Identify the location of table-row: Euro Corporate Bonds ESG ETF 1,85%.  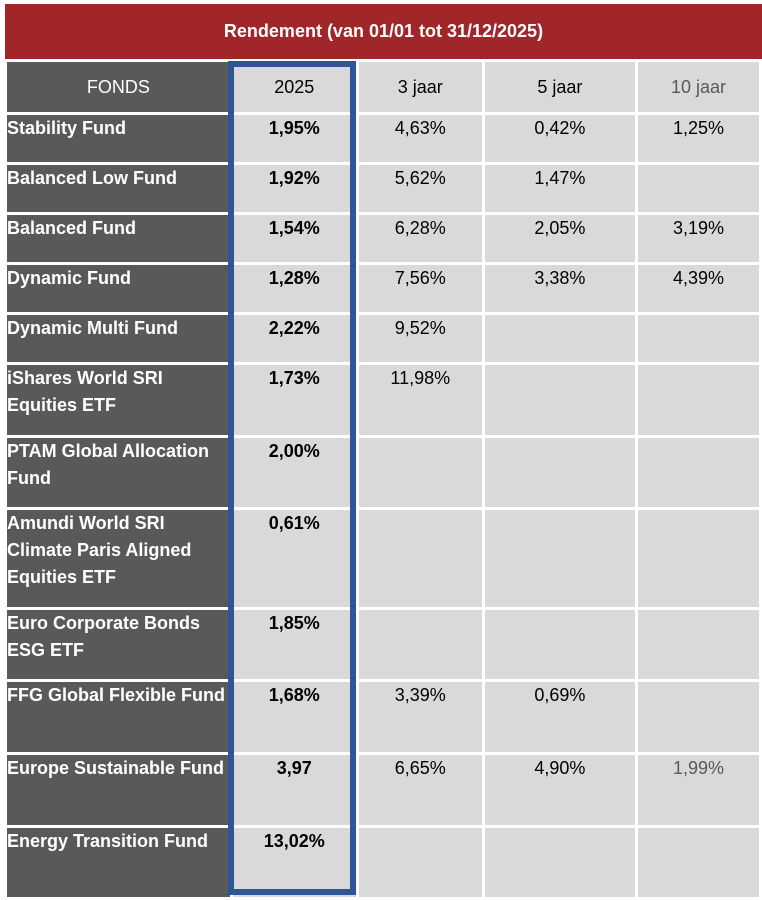
(383, 644).